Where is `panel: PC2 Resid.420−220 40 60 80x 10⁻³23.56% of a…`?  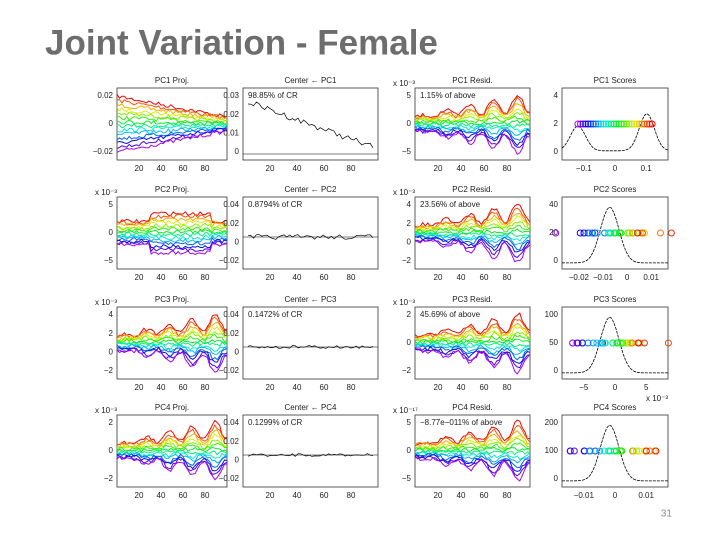
panel: PC2 Resid.420−220 40 60 80x 10⁻³23.56% of a… is located at coordinates (462, 233).